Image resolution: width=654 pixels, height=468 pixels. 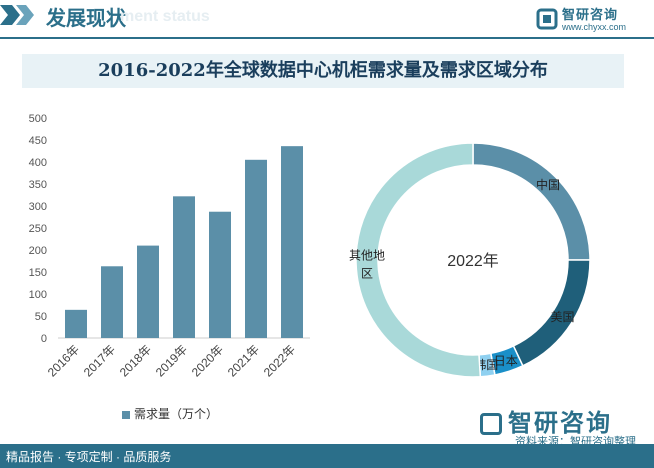 What do you see at coordinates (367, 273) in the screenshot?
I see `slice-label: 区` at bounding box center [367, 273].